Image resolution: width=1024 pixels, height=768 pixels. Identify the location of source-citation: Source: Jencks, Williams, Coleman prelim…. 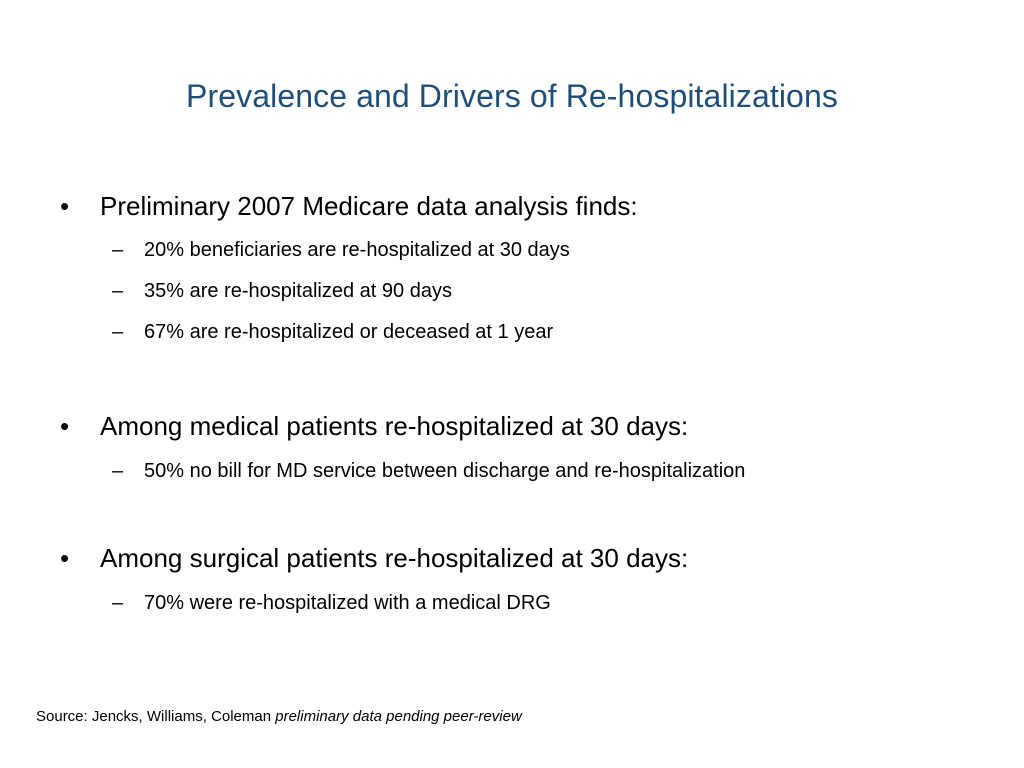
(279, 717).